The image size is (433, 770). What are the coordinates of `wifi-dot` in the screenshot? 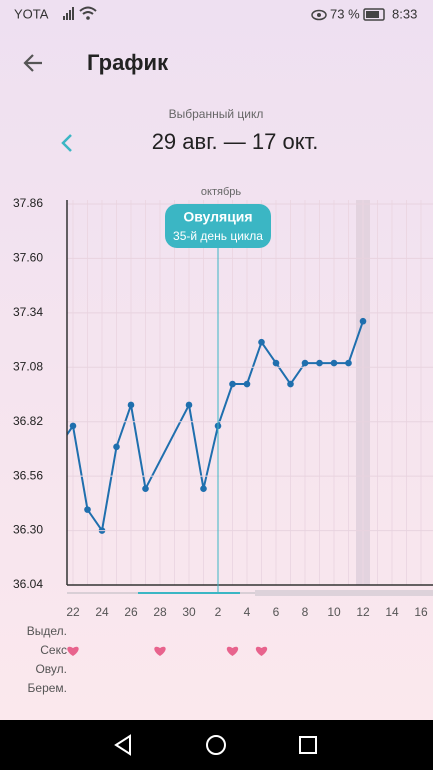 It's located at (88, 18).